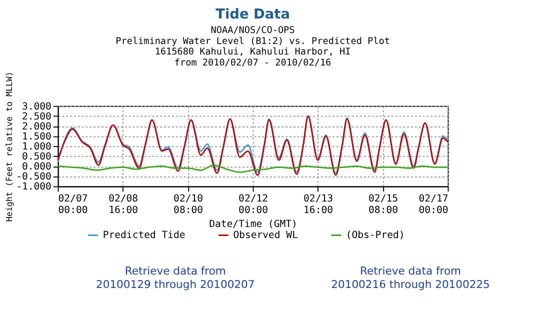  I want to click on y-tick-label: 0.000, so click(37, 167).